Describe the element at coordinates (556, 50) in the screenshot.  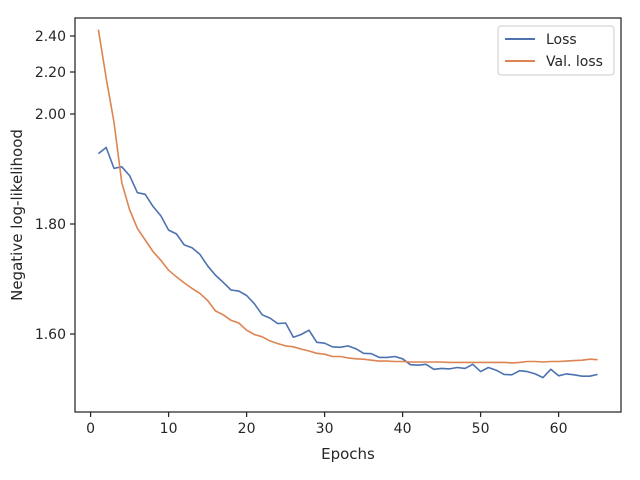
I see `legend: Loss Val. loss` at that location.